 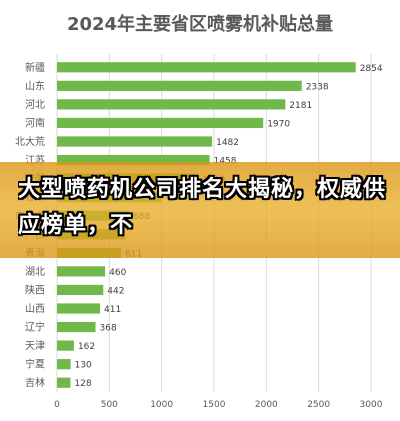 What do you see at coordinates (214, 405) in the screenshot?
I see `x-tick-label: 1500` at bounding box center [214, 405].